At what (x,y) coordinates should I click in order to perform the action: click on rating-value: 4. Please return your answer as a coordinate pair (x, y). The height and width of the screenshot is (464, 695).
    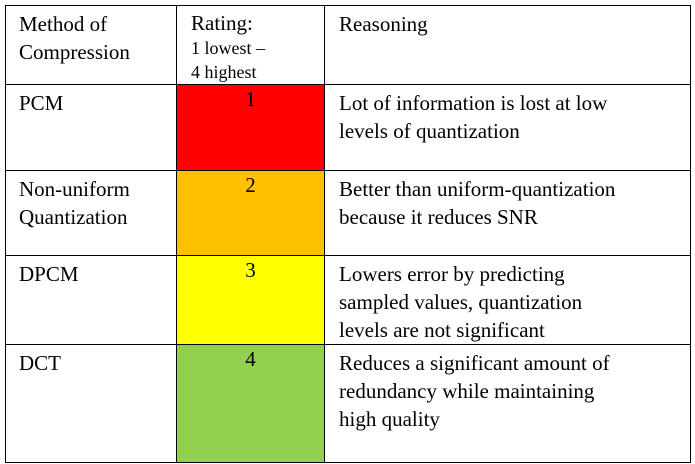
    Looking at the image, I should click on (250, 359).